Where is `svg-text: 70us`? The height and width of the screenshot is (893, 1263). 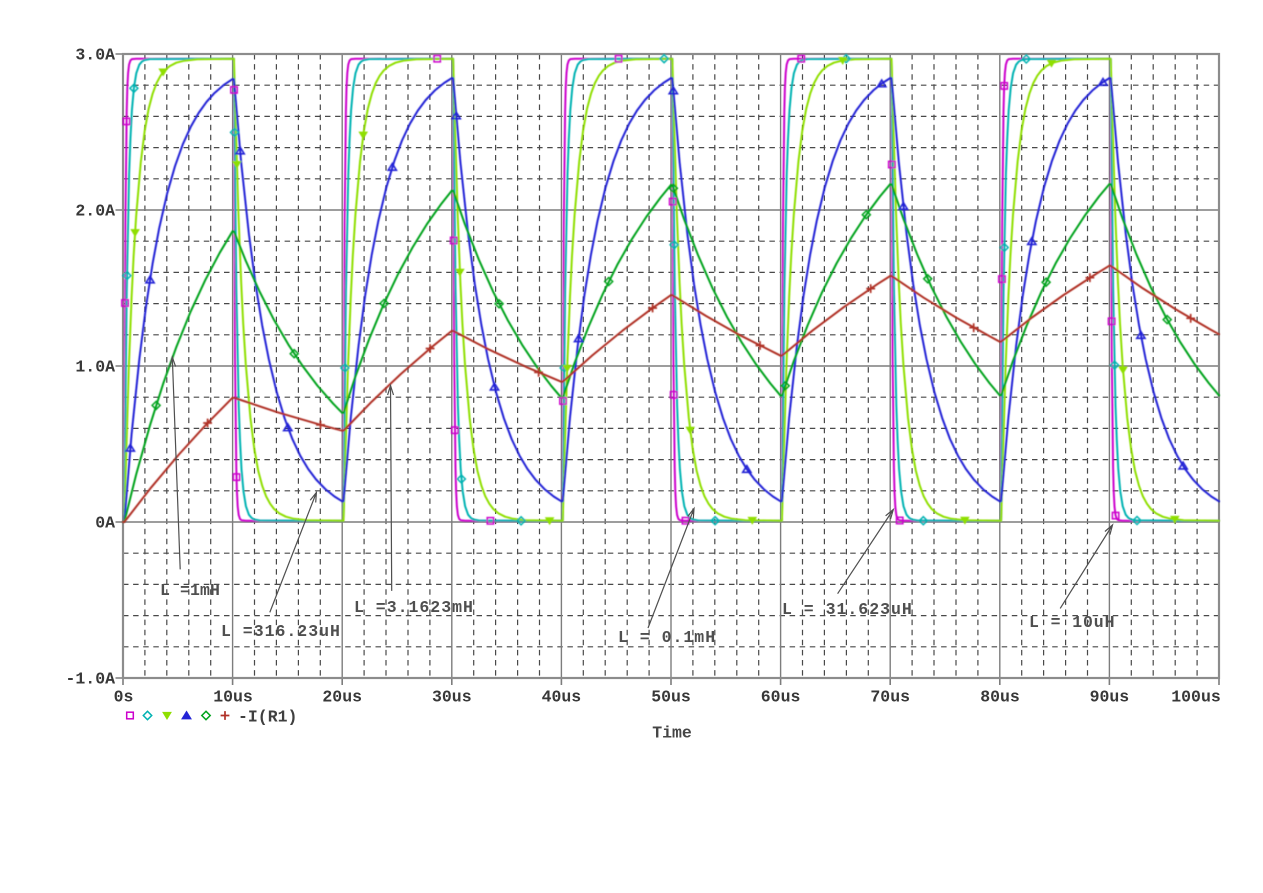
svg-text: 70us is located at coordinates (890, 697).